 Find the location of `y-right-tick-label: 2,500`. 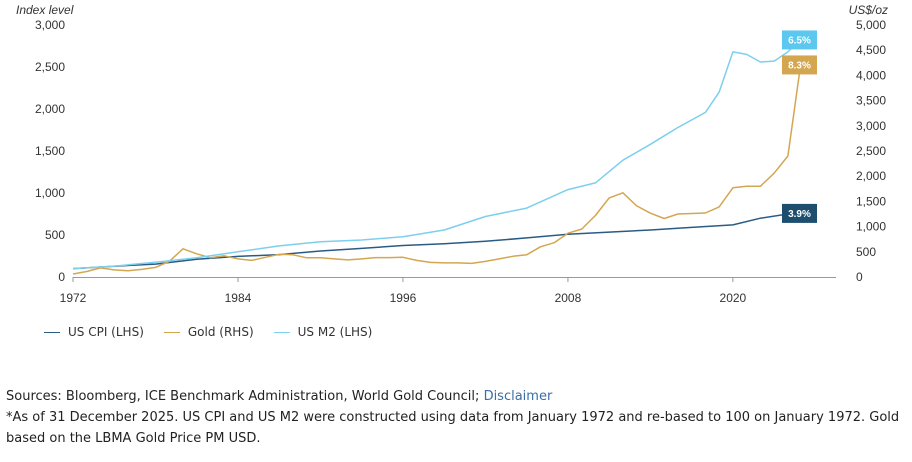

y-right-tick-label: 2,500 is located at coordinates (871, 151).